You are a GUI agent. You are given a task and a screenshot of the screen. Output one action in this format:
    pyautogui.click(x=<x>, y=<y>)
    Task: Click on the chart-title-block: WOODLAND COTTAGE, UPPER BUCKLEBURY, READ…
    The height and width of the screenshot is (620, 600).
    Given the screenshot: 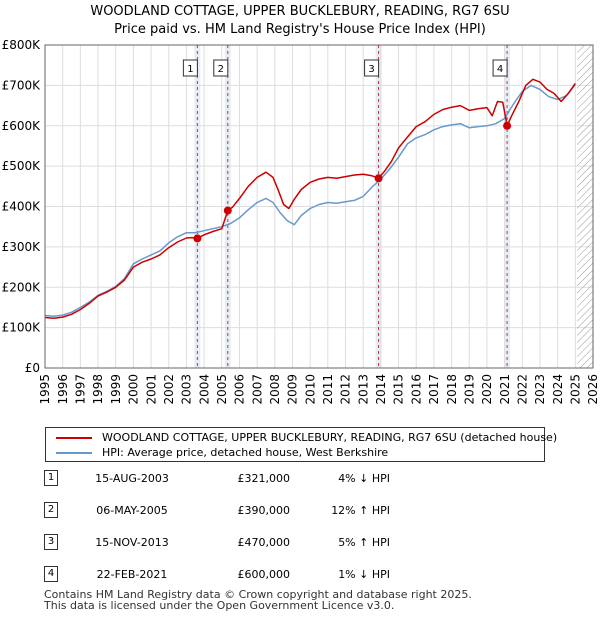 What is the action you would take?
    pyautogui.click(x=300, y=21)
    